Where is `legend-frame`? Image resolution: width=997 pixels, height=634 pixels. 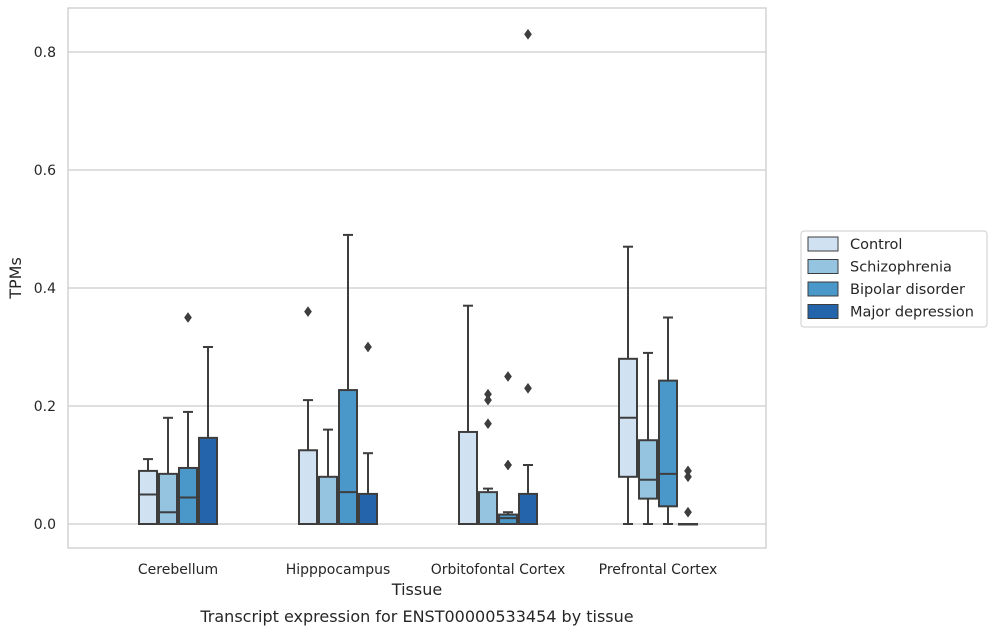
legend-frame is located at coordinates (894, 279).